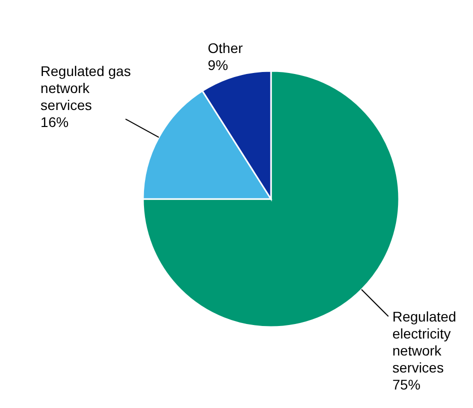 This screenshot has width=473, height=408. I want to click on slice-label: Other, so click(226, 48).